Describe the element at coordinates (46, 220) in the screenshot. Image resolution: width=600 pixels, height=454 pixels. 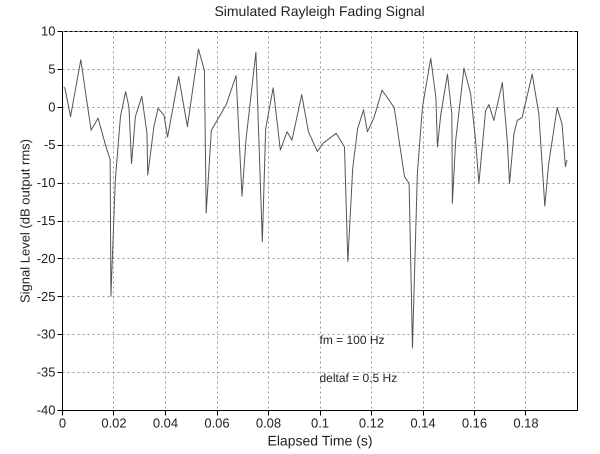
I see `y-tick-label: -15` at that location.